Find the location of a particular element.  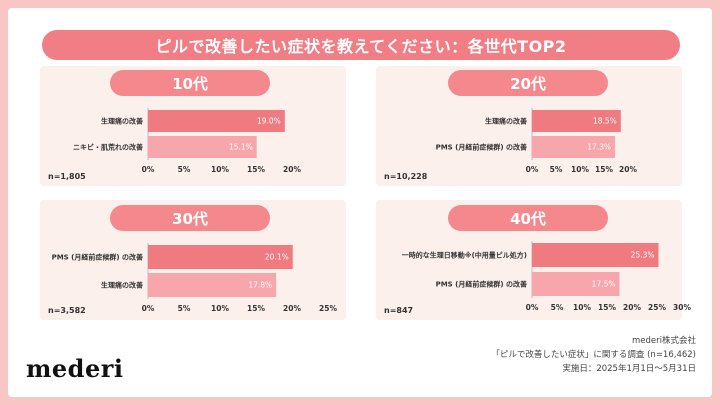

value-label: 15.1% is located at coordinates (241, 147).